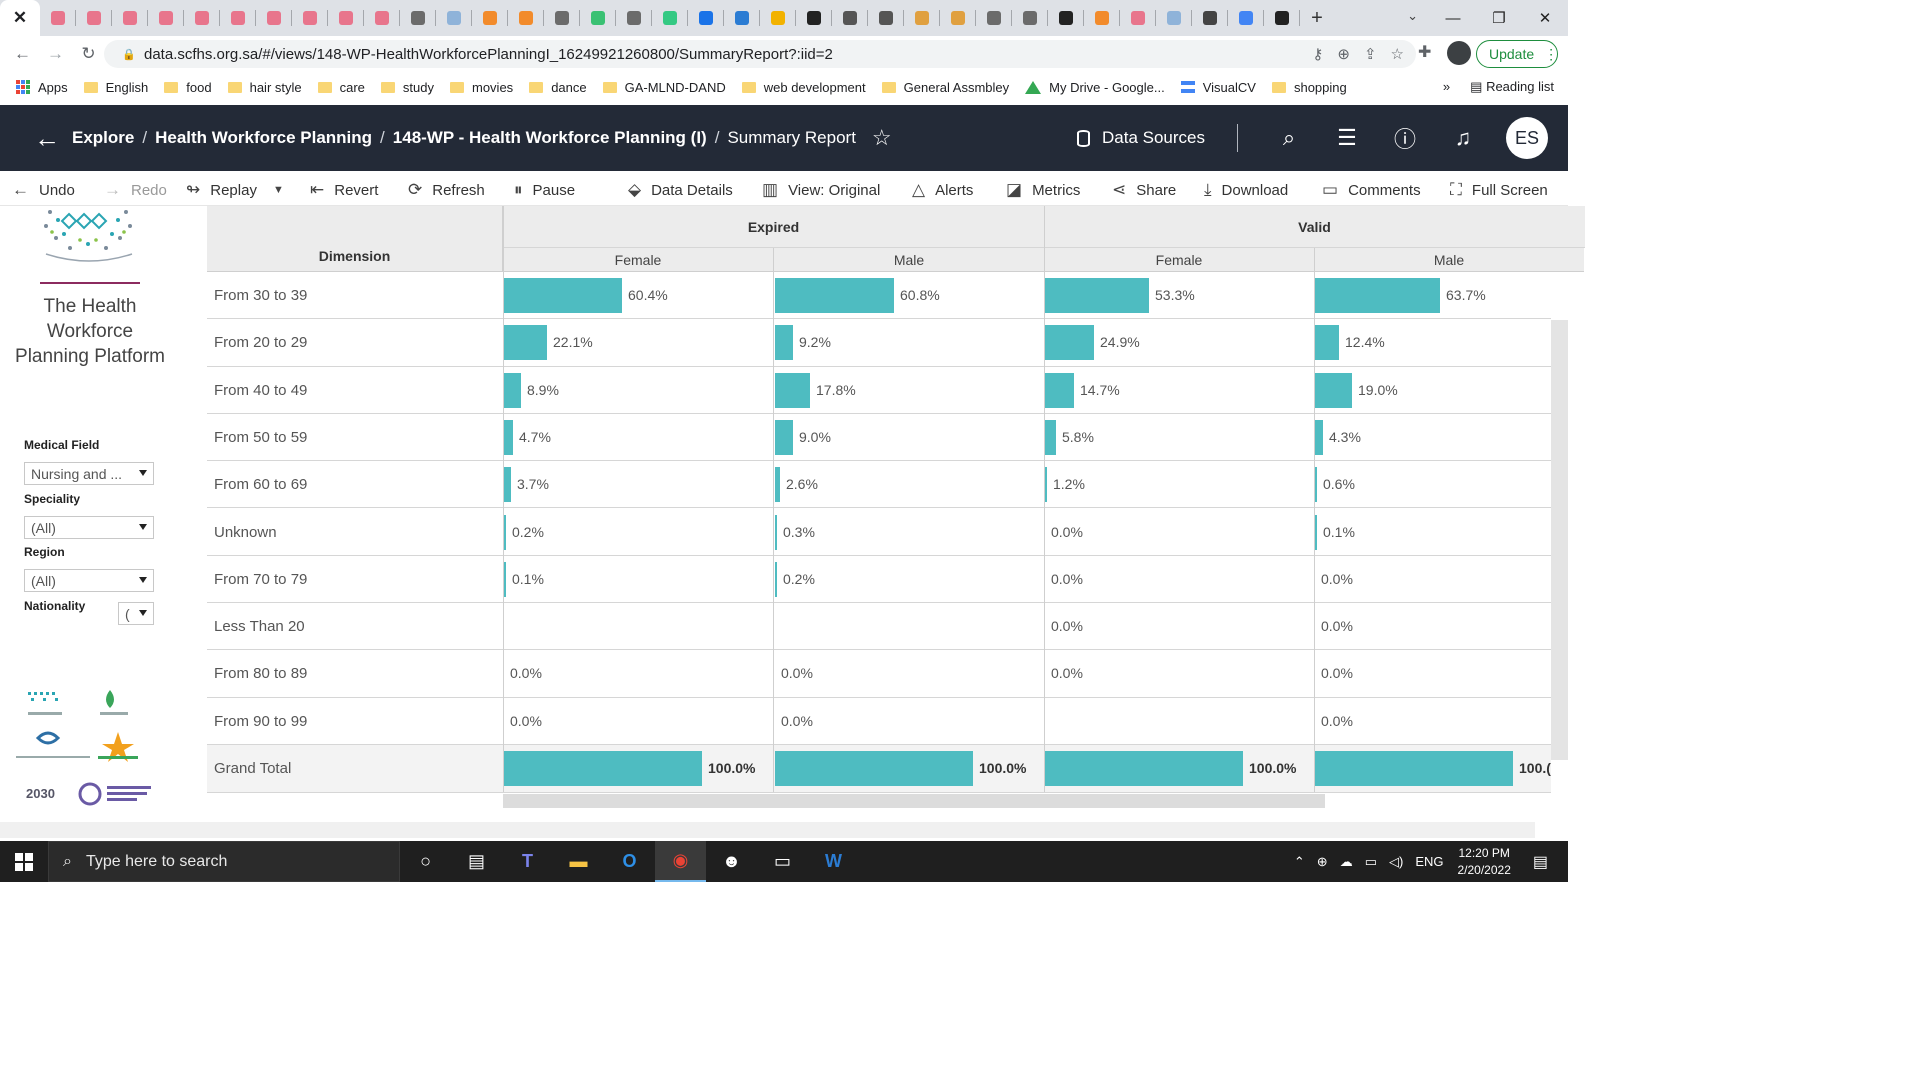  I want to click on tab-c-app-icon, so click(706, 18).